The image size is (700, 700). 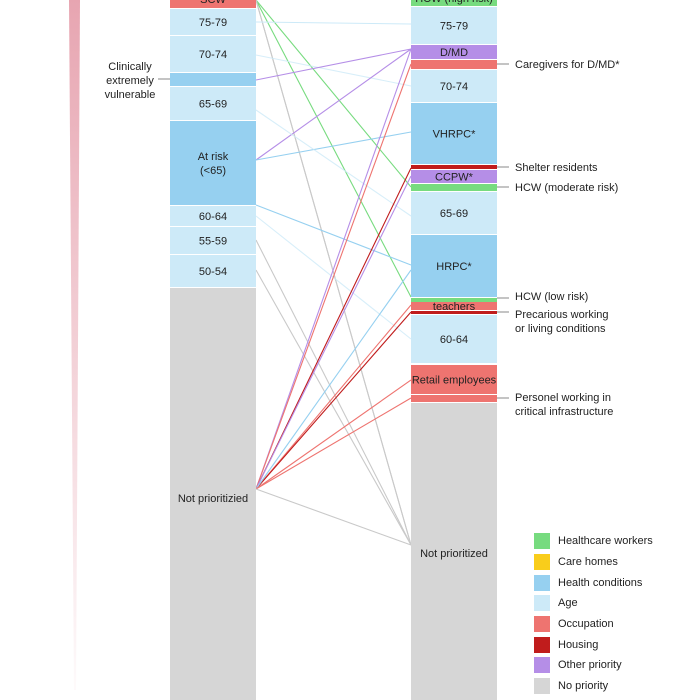 I want to click on right-box-label: teachers, so click(x=454, y=307).